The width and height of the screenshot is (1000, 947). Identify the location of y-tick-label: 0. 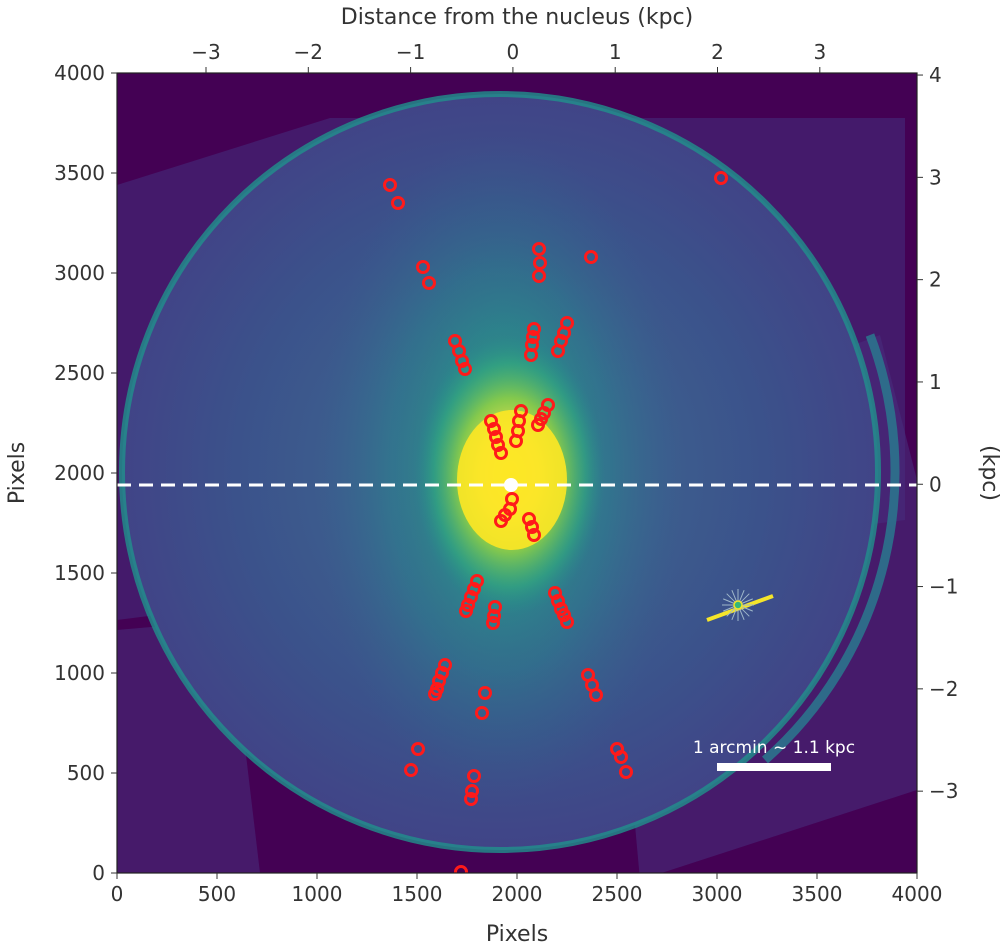
(98, 873).